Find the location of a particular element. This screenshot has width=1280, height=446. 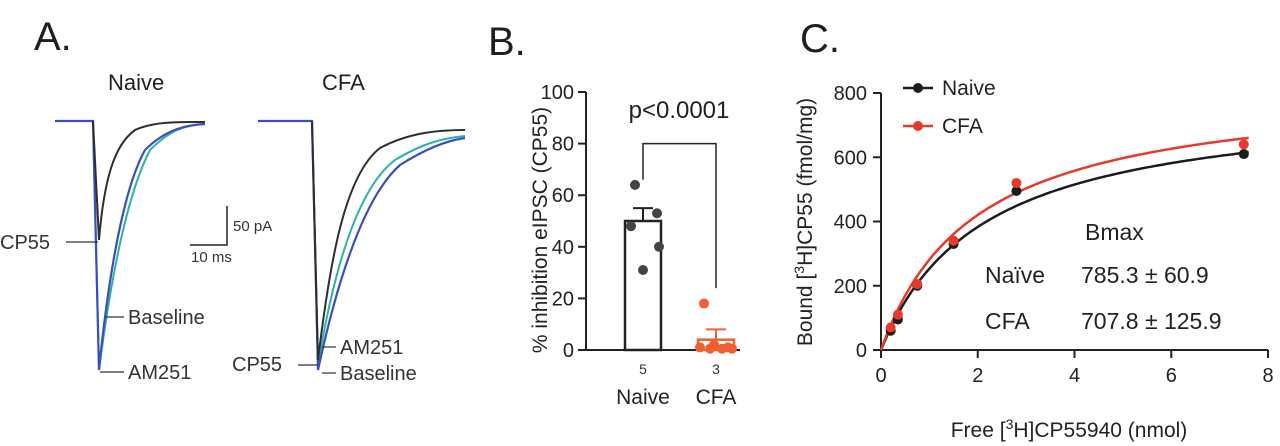

naive-label-cp55: CP55 is located at coordinates (25, 243).